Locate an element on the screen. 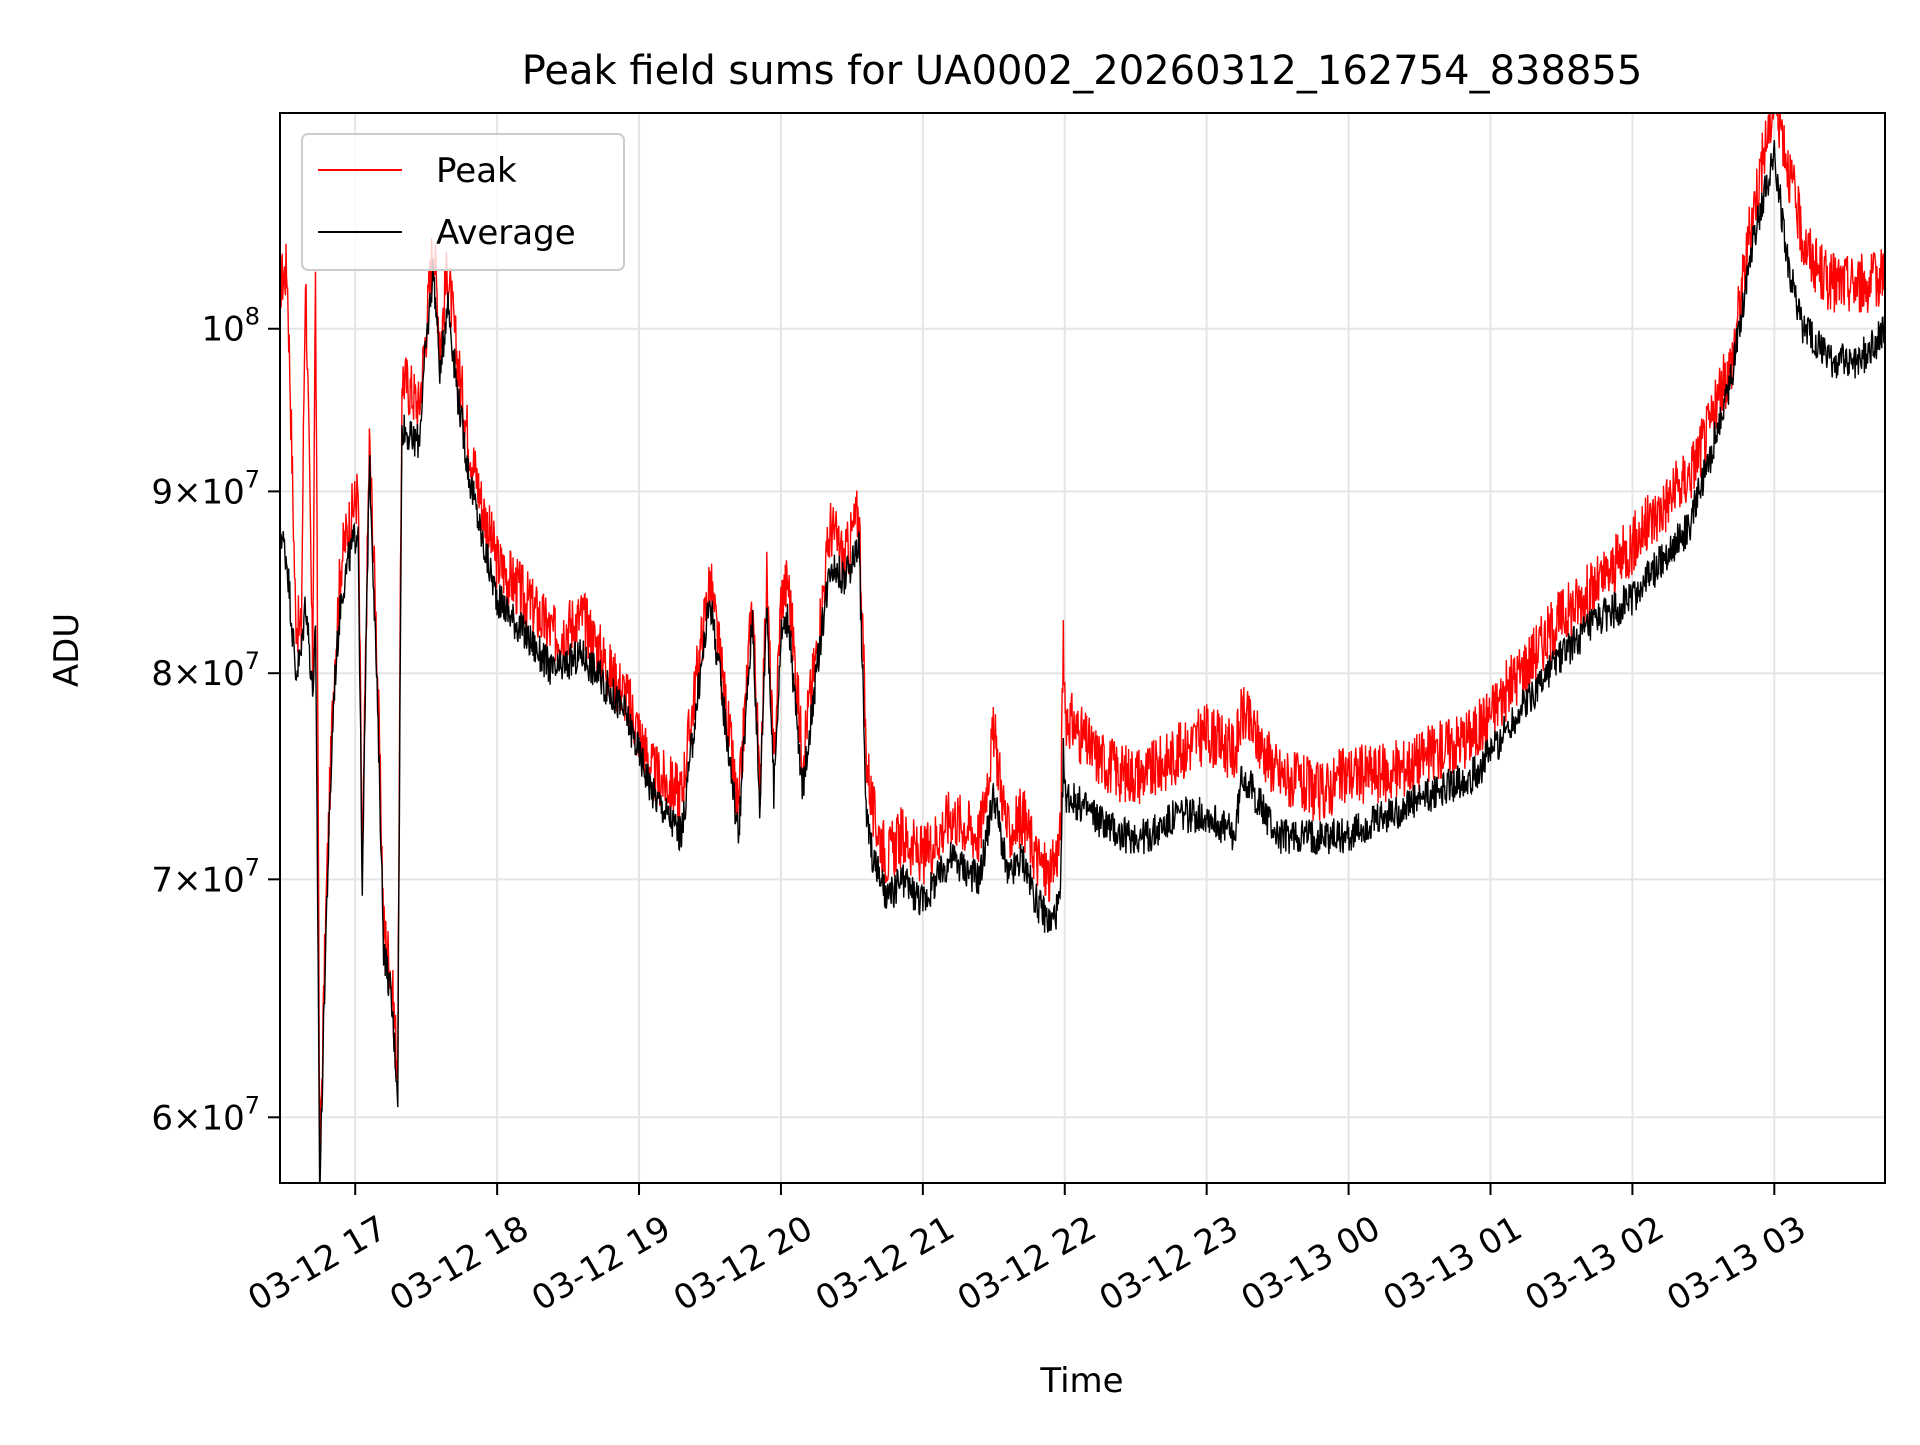 The width and height of the screenshot is (1920, 1445). y-tick-label: 6×107 is located at coordinates (205, 1114).